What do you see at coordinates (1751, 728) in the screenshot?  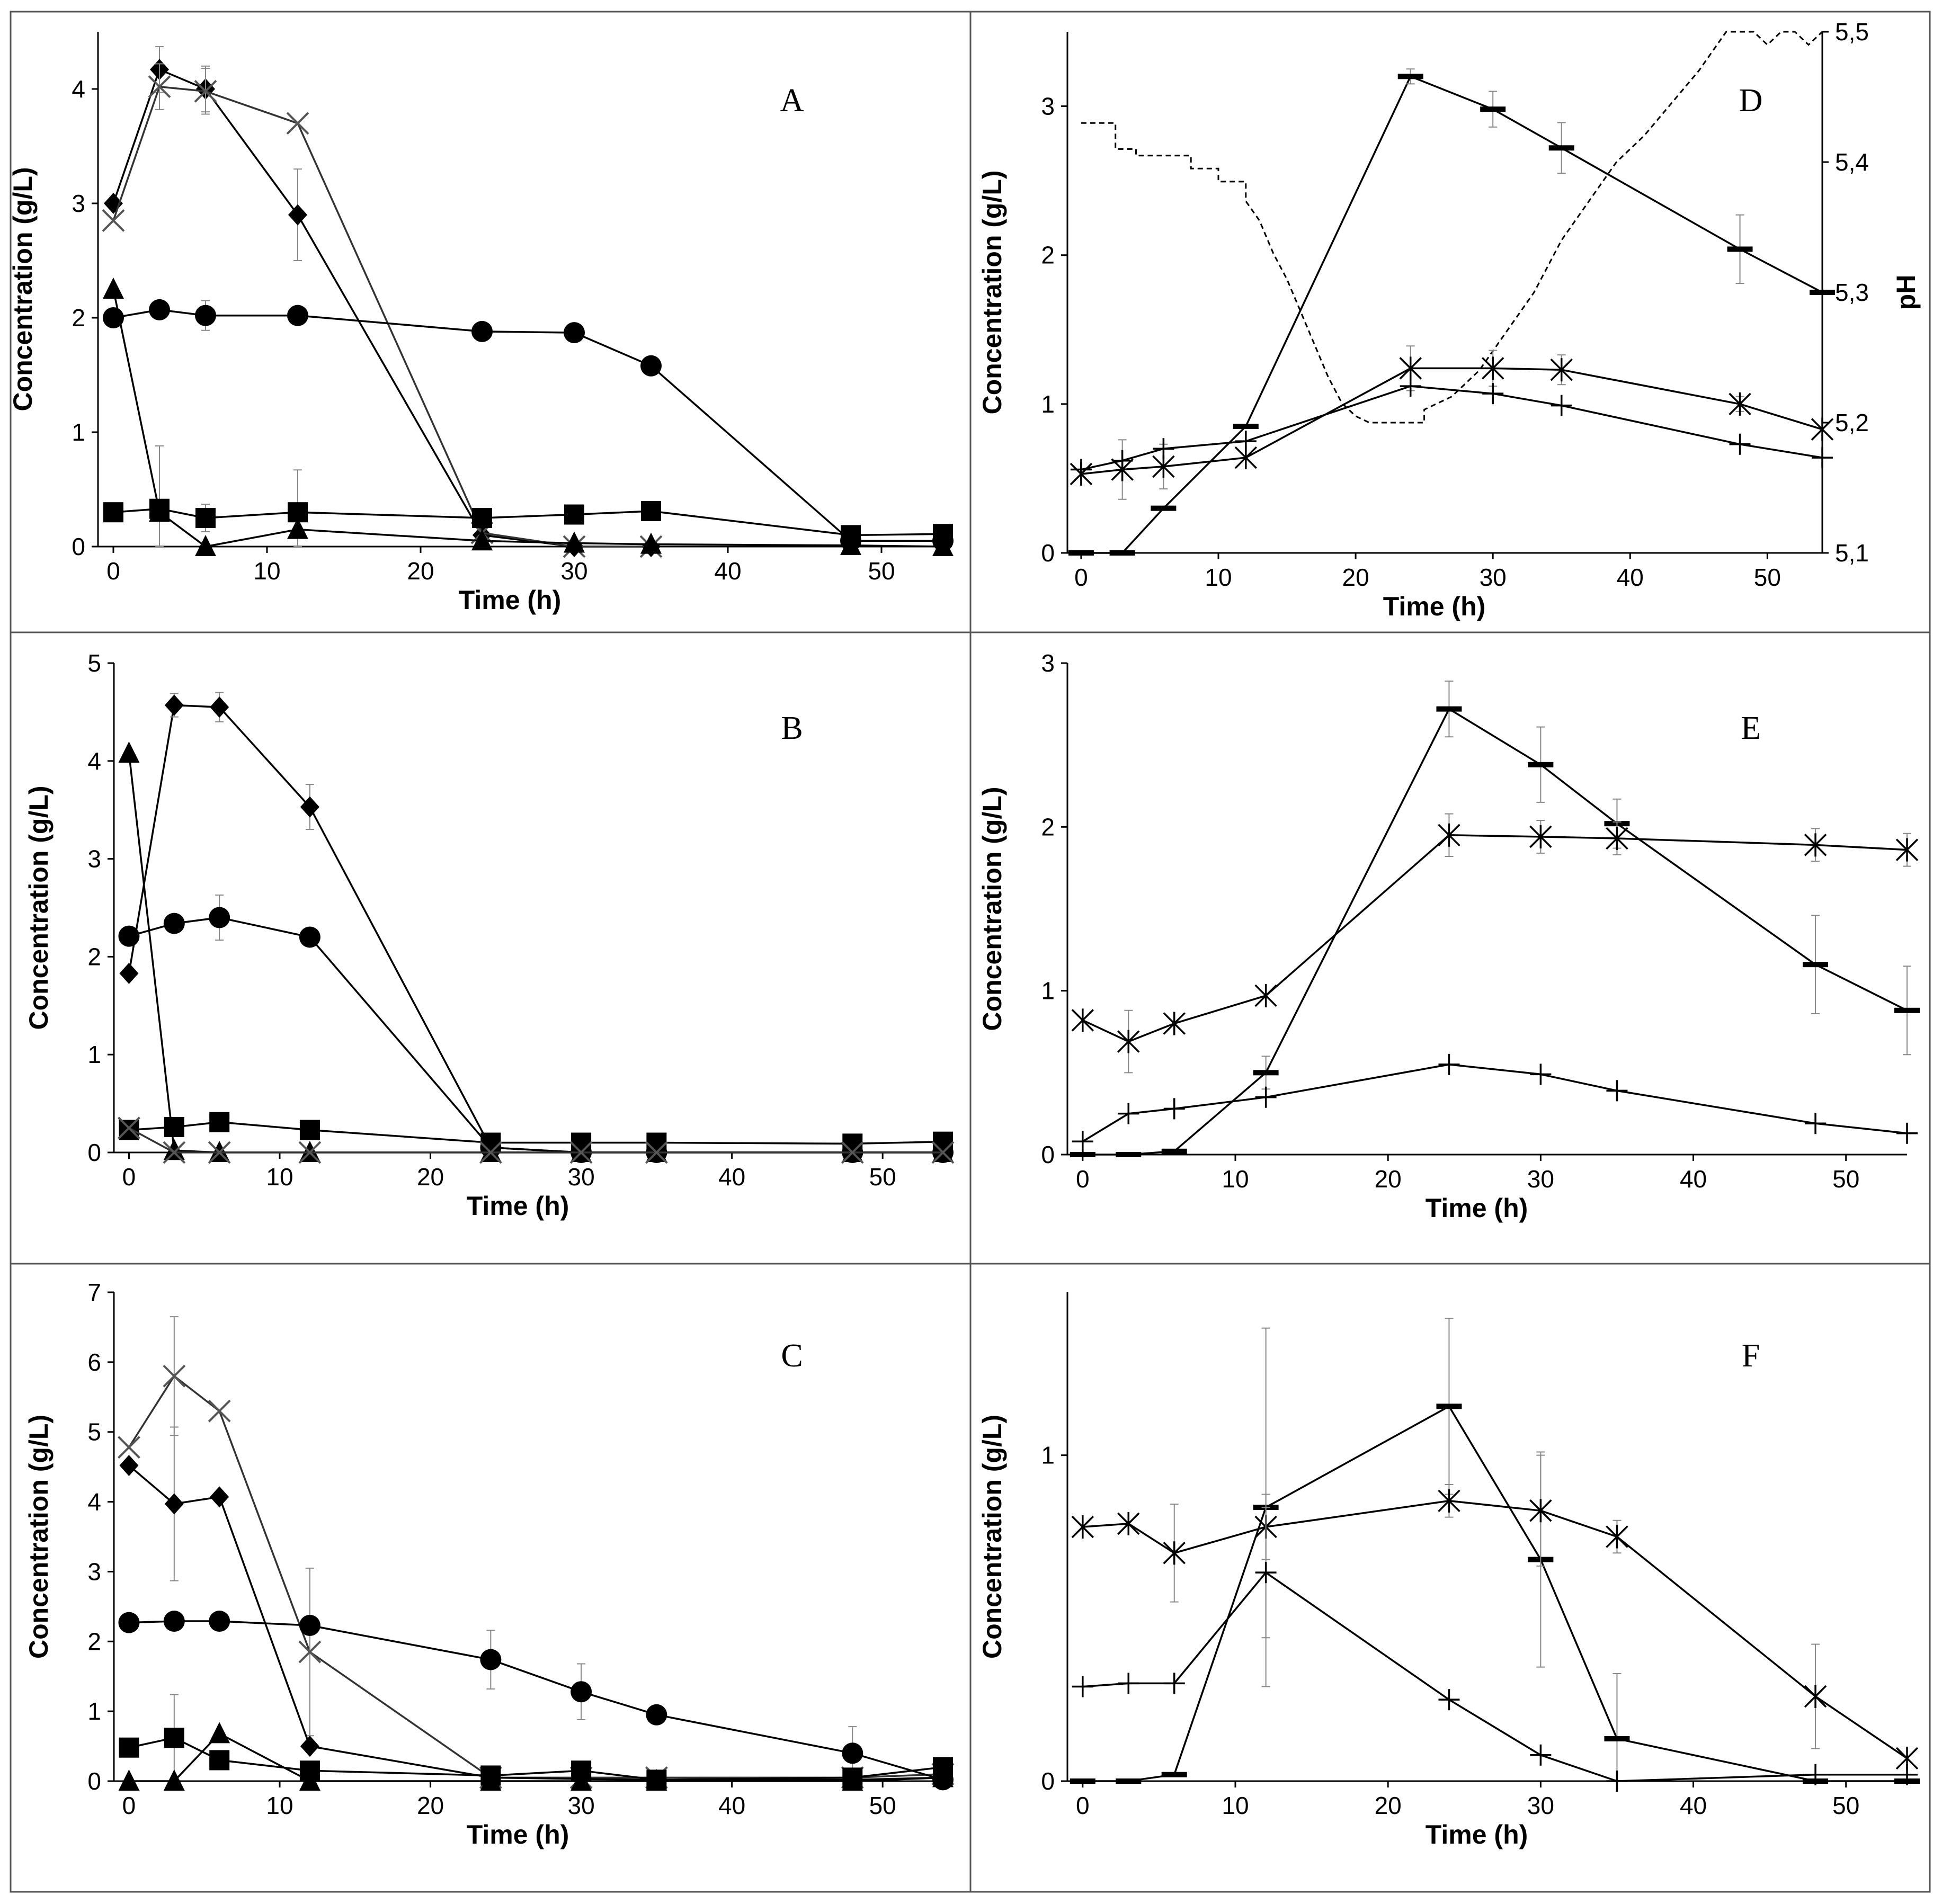 I see `panel-label: E` at bounding box center [1751, 728].